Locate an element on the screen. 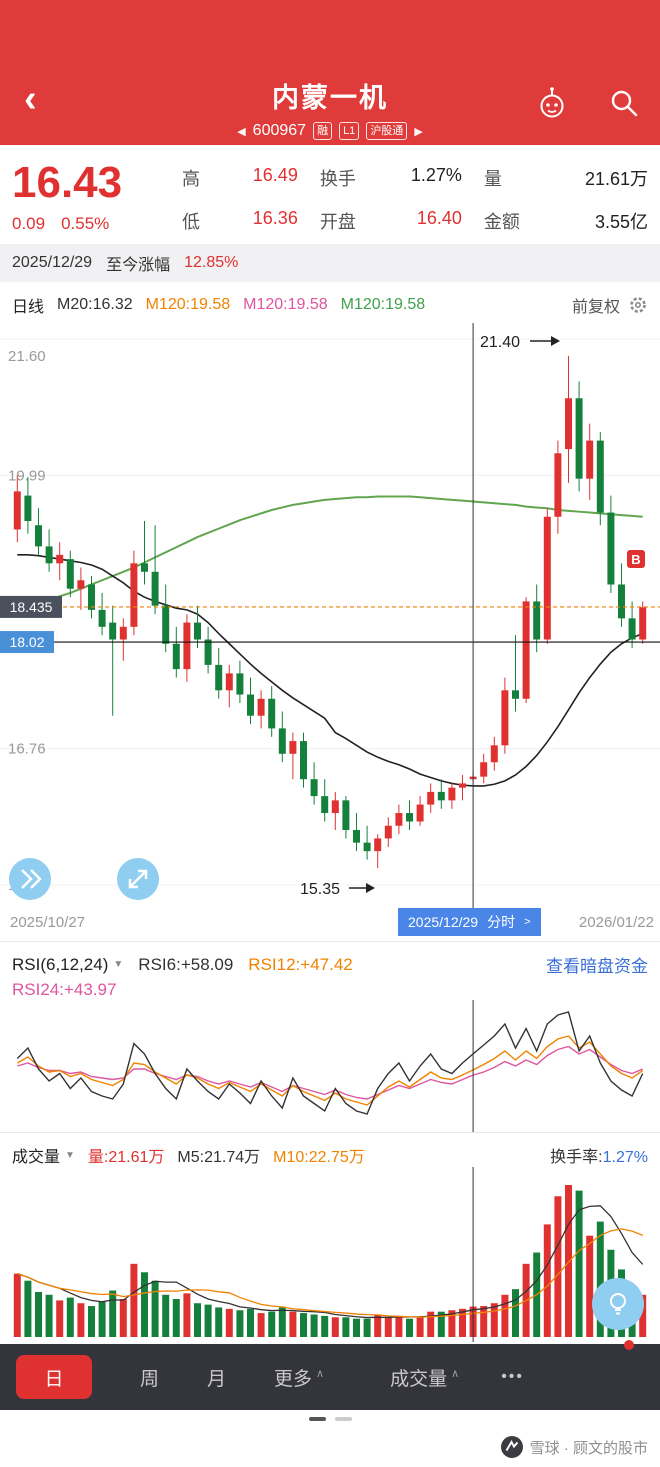 This screenshot has width=660, height=1467. rsi24-value: RSI24:+43.97 is located at coordinates (64, 989).